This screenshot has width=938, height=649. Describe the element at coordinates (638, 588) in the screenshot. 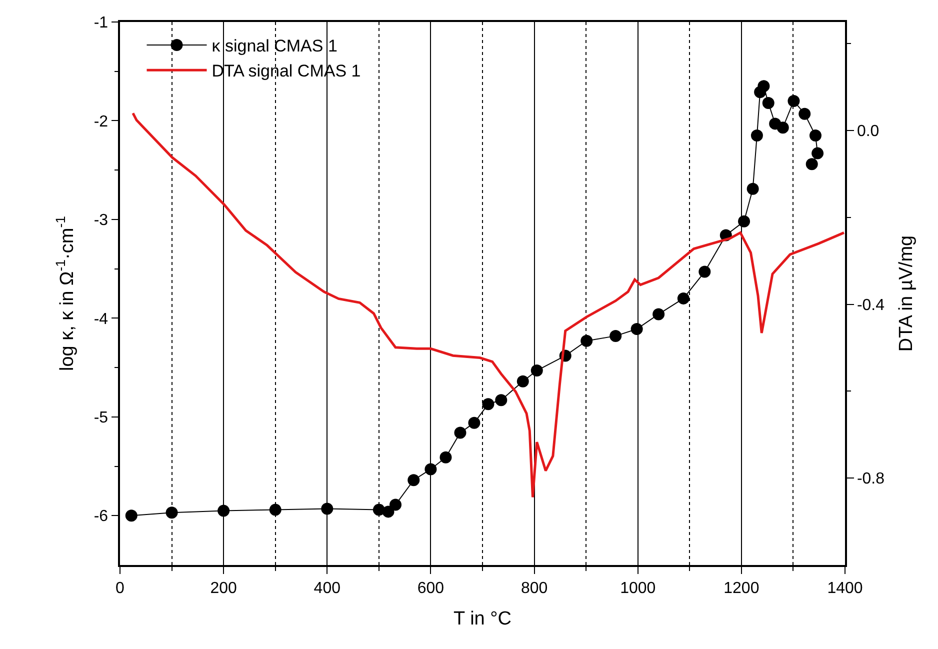

I see `x-tick-label: 1000` at that location.